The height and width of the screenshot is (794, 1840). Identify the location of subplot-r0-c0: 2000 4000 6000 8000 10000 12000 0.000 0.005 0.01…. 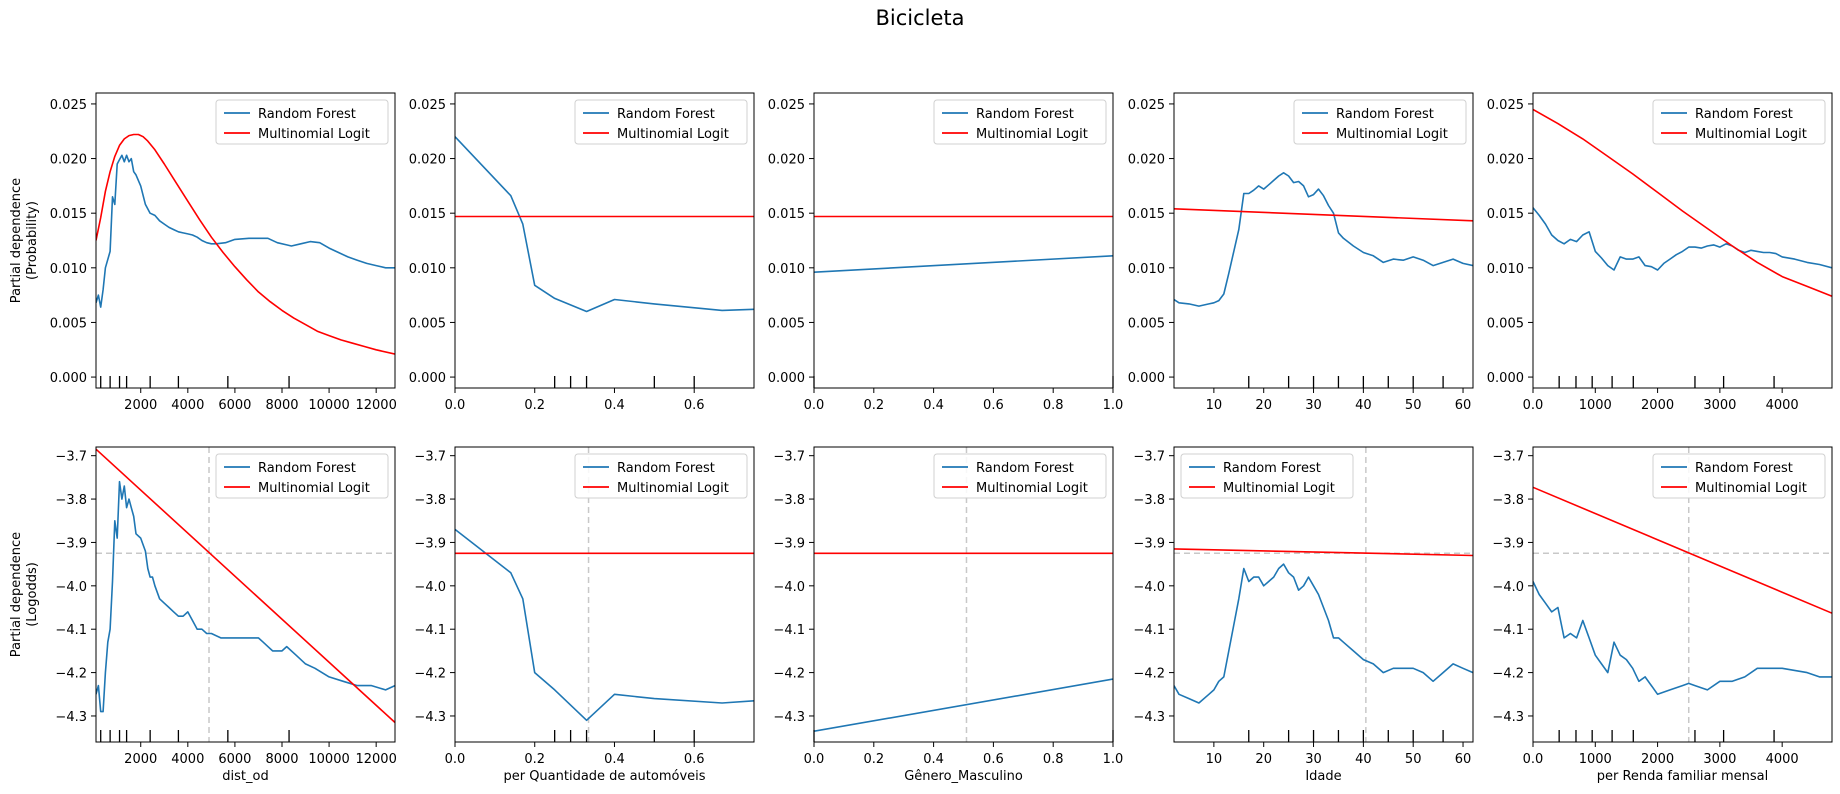
(203, 252).